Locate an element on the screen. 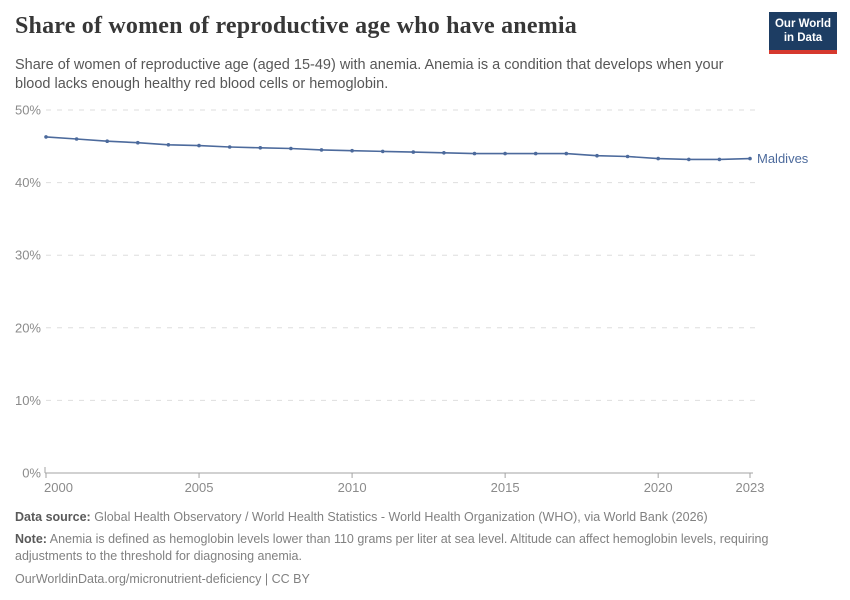 This screenshot has height=600, width=850. svg-text: 2020 is located at coordinates (658, 487).